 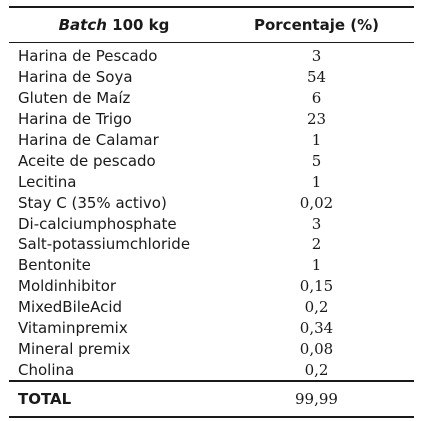 I want to click on ingredient-value: 0,15, so click(x=316, y=286).